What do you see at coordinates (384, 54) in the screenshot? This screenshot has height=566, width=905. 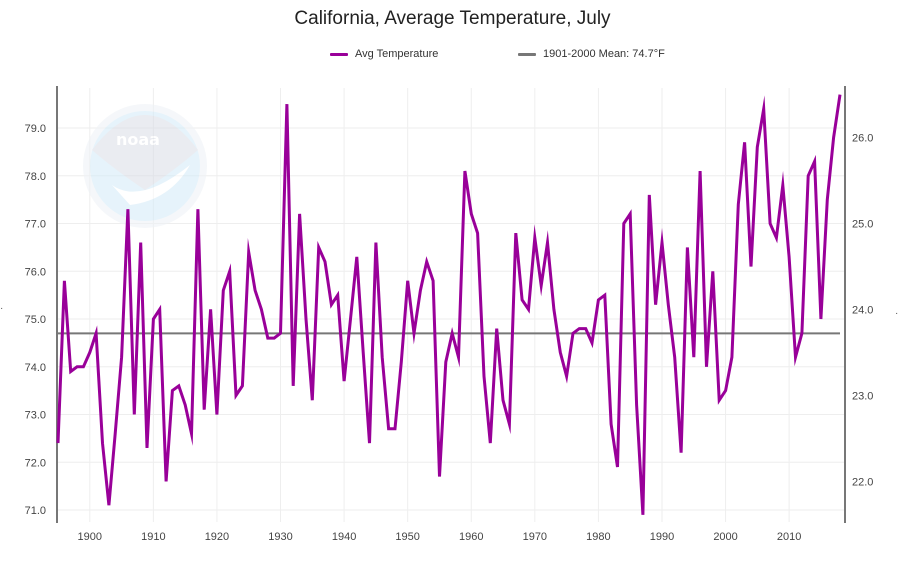 I see `legend-item-avg-temperature: Avg Temperature` at bounding box center [384, 54].